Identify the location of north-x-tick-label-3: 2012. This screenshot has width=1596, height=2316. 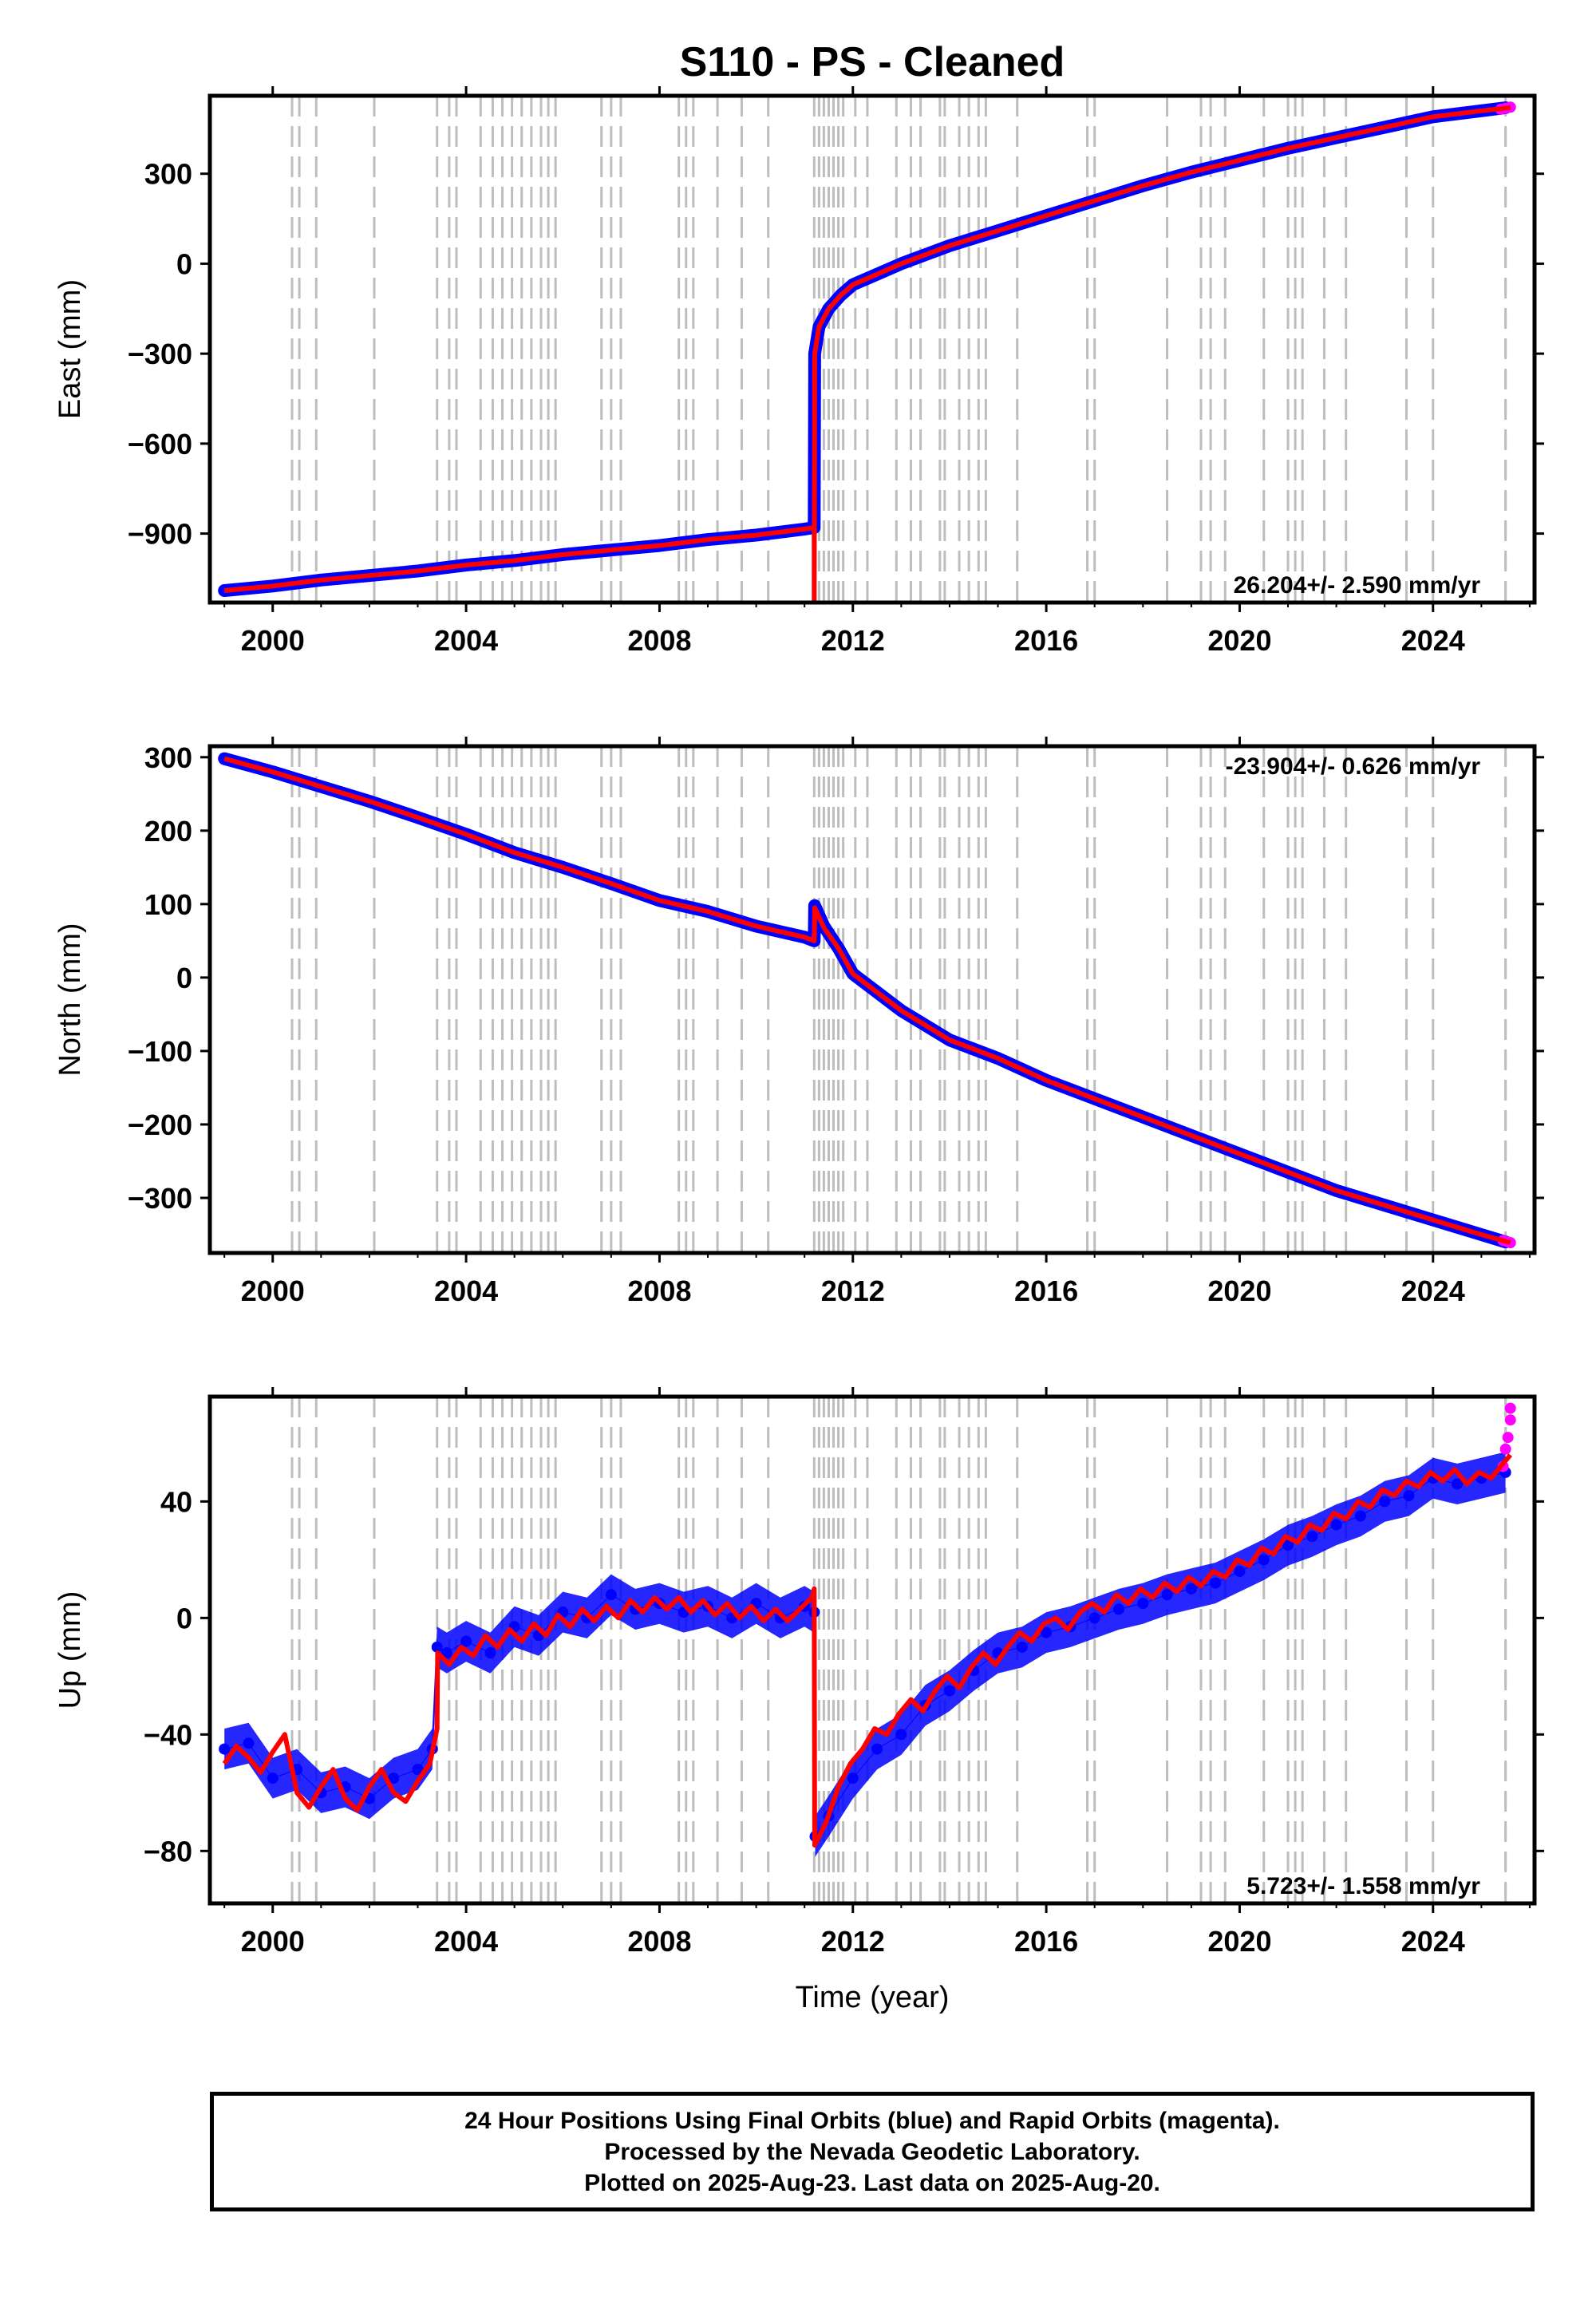
(853, 1291).